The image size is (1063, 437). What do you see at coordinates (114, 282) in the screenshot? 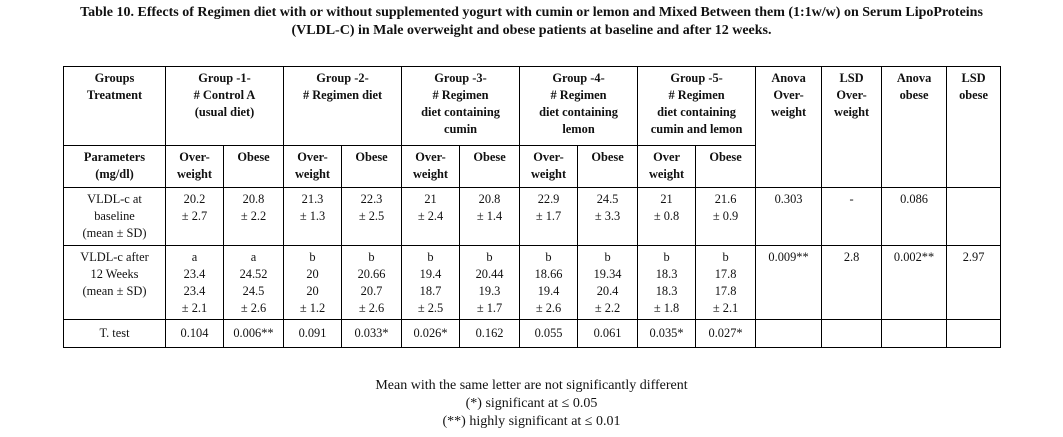
I see `row-label-after: VLDL-c after 12 Weeks (mean ± SD)` at bounding box center [114, 282].